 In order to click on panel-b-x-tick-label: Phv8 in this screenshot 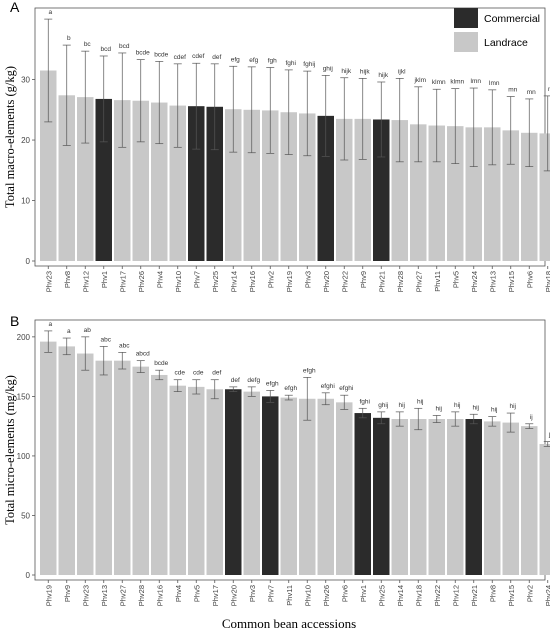, I will do `click(492, 593)`.